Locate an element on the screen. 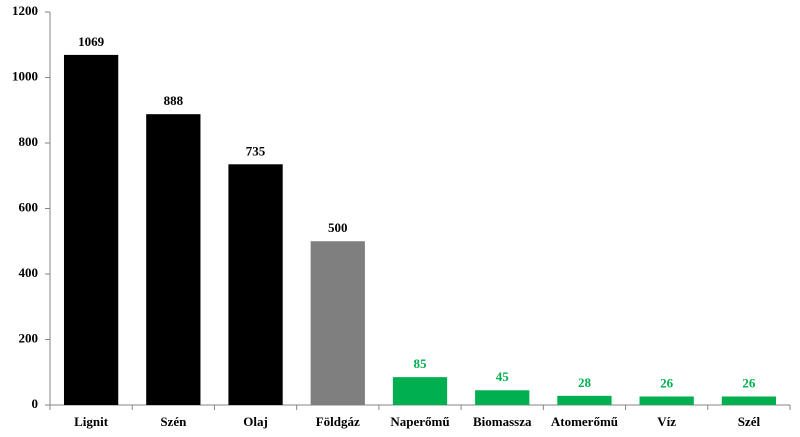 This screenshot has height=437, width=800. x-tick-label: Szél is located at coordinates (749, 421).